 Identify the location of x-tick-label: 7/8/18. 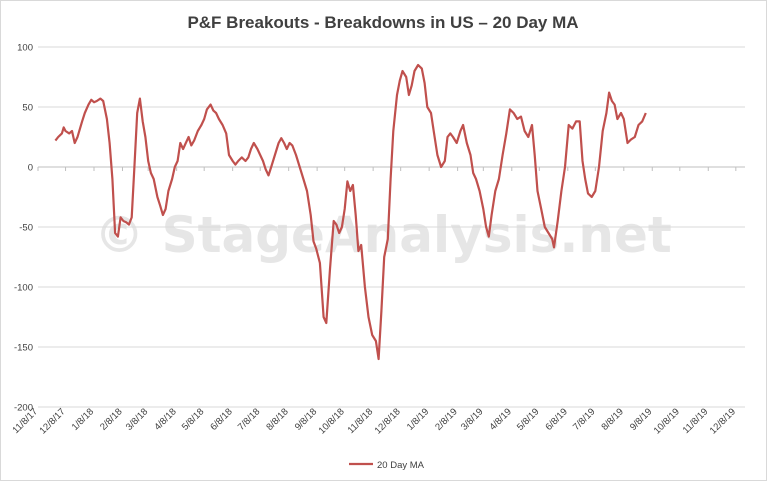
(249, 419).